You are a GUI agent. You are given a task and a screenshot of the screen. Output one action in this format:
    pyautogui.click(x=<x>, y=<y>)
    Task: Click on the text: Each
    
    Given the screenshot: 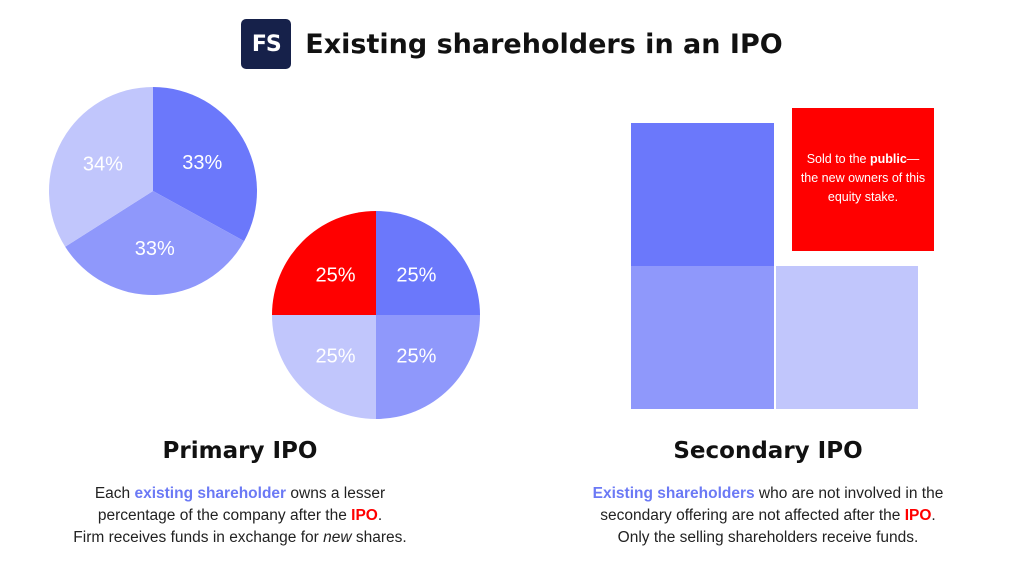 What is the action you would take?
    pyautogui.click(x=114, y=493)
    